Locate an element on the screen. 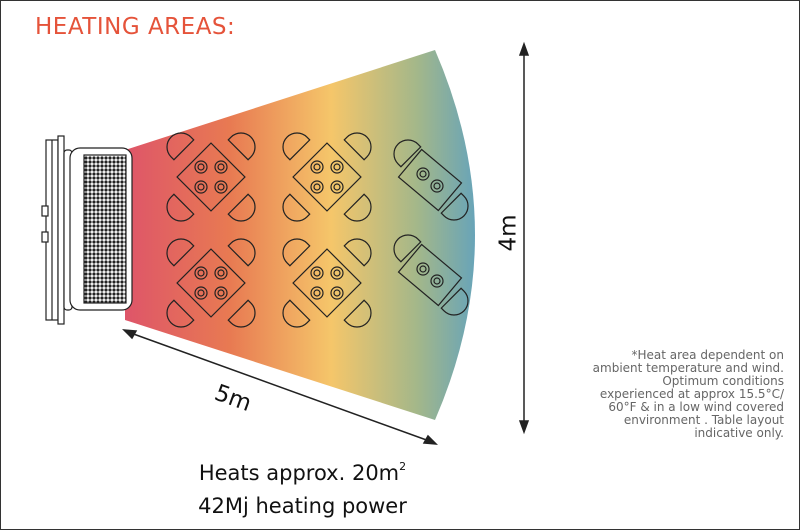  heading-title: HEATING AREAS: is located at coordinates (135, 27).